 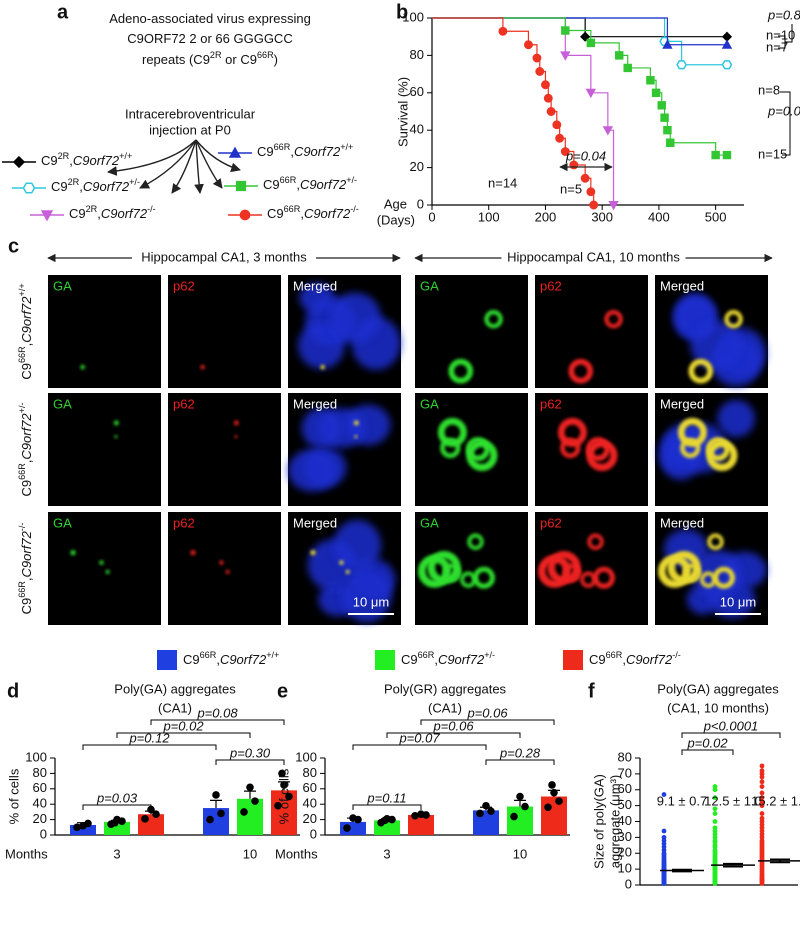 What do you see at coordinates (13, 796) in the screenshot?
I see `y-axis-label: % of cells` at bounding box center [13, 796].